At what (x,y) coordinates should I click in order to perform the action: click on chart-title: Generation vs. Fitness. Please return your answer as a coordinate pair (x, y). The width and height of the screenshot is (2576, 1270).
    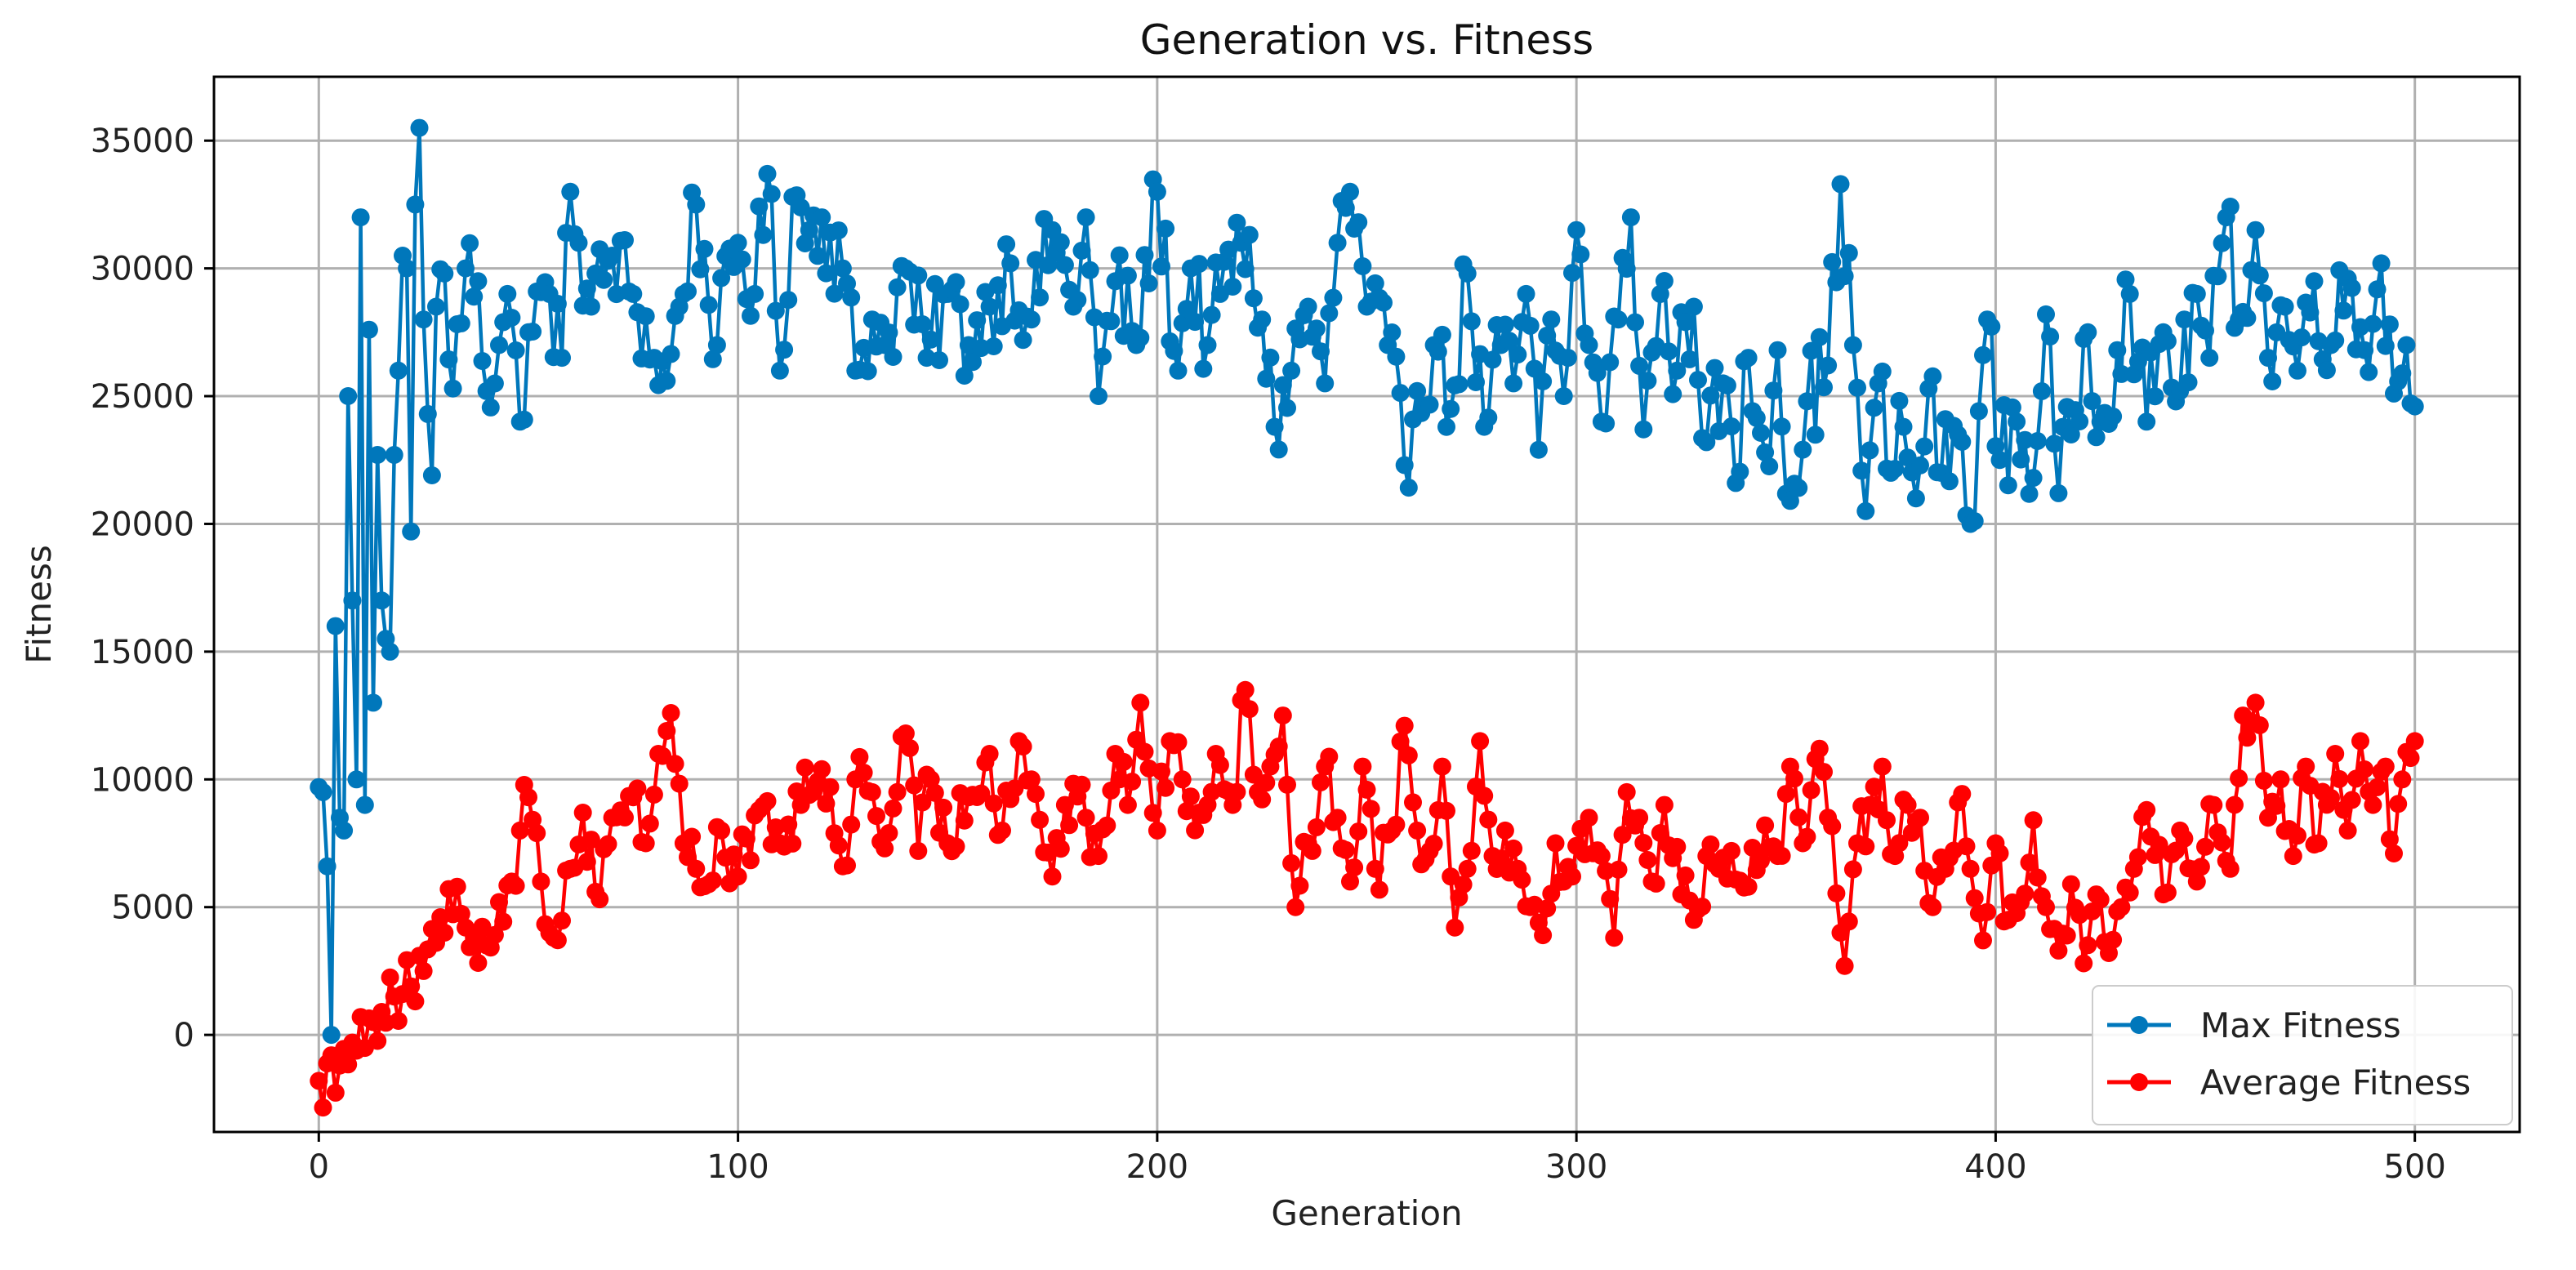
    Looking at the image, I should click on (1366, 40).